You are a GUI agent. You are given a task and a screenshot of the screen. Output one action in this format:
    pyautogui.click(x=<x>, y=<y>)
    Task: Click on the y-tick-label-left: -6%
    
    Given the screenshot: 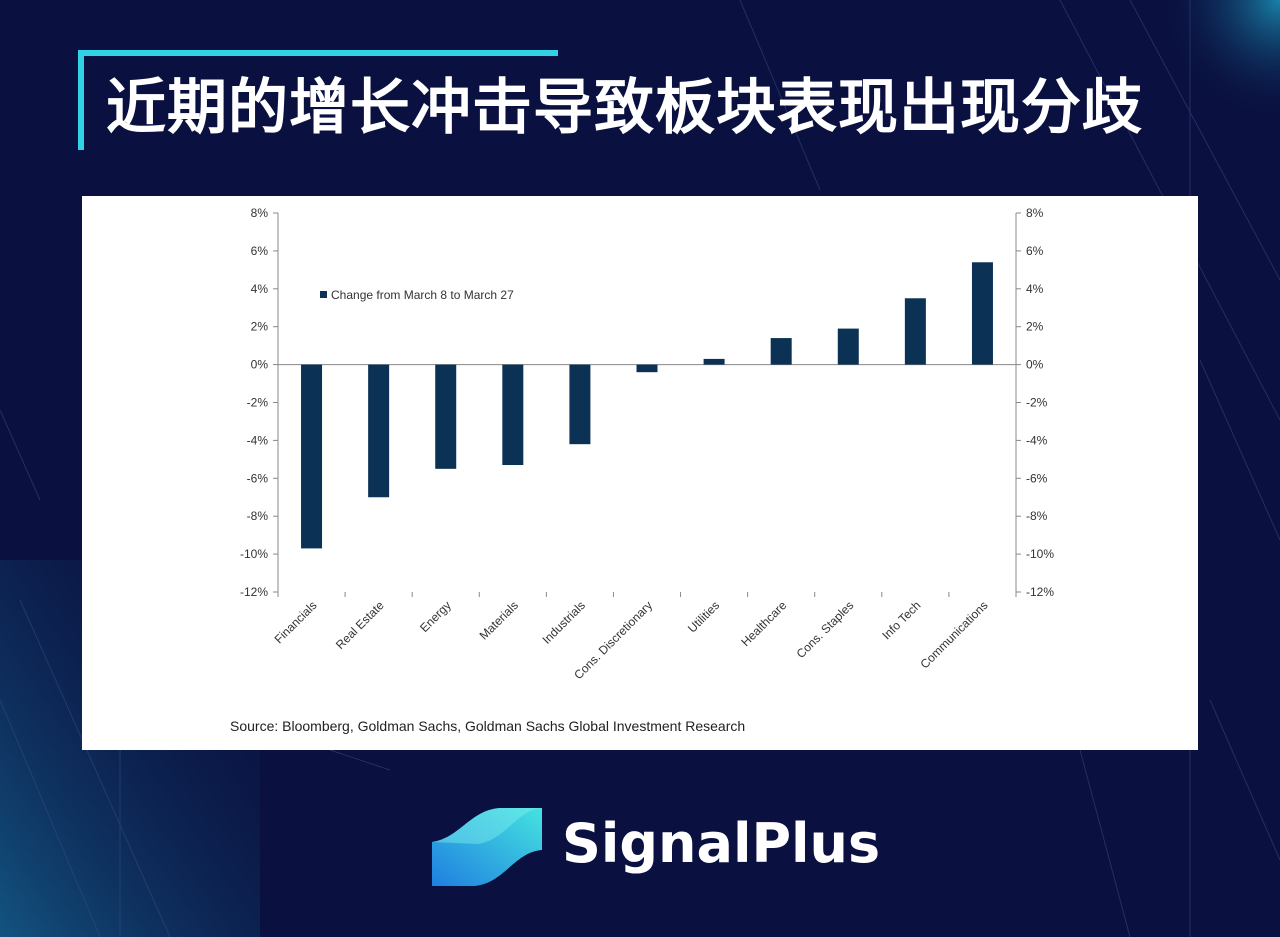 What is the action you would take?
    pyautogui.click(x=258, y=478)
    